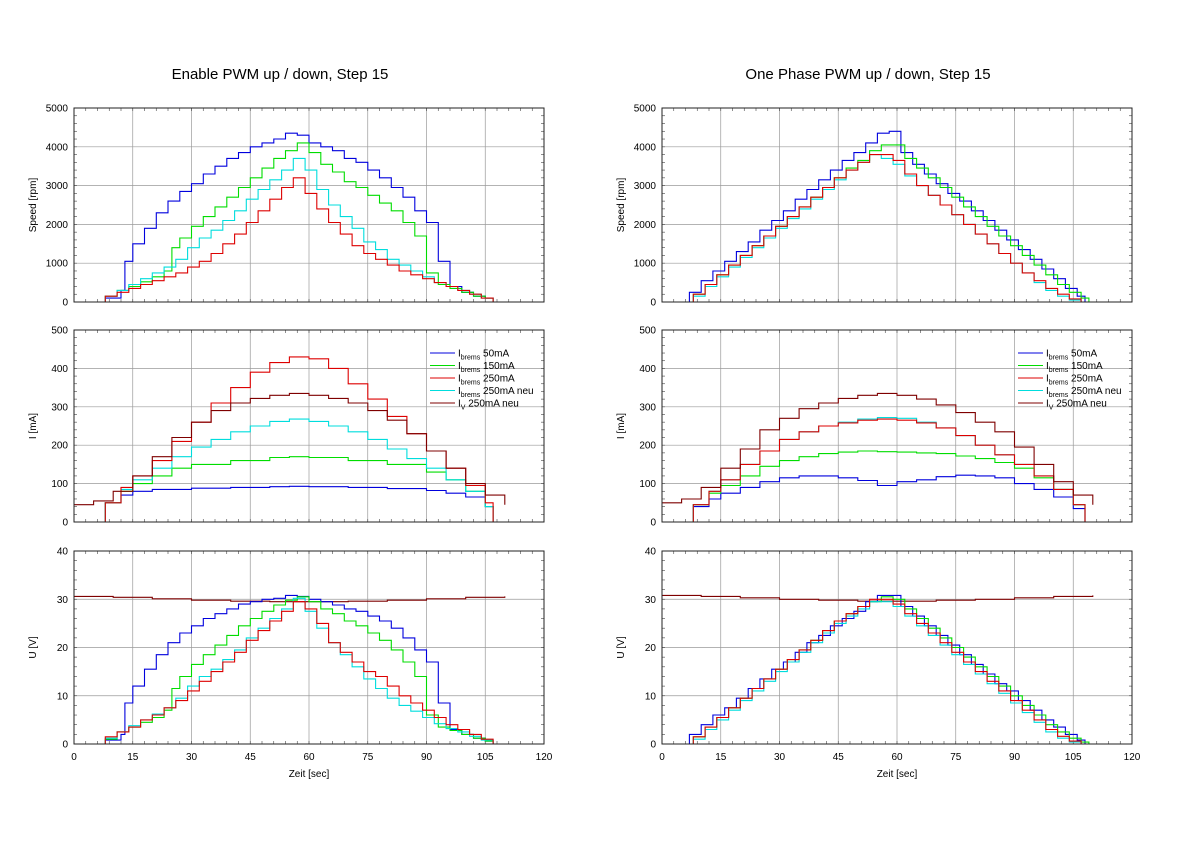 The height and width of the screenshot is (848, 1200). Describe the element at coordinates (280, 74) in the screenshot. I see `left-chart-title: Enable PWM up / down, Step 15` at that location.